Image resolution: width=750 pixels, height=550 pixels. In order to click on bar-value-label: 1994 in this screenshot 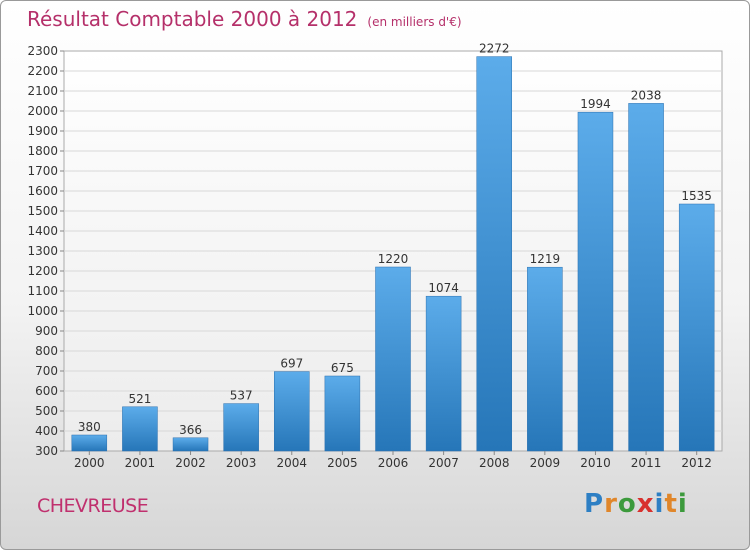, I will do `click(595, 104)`.